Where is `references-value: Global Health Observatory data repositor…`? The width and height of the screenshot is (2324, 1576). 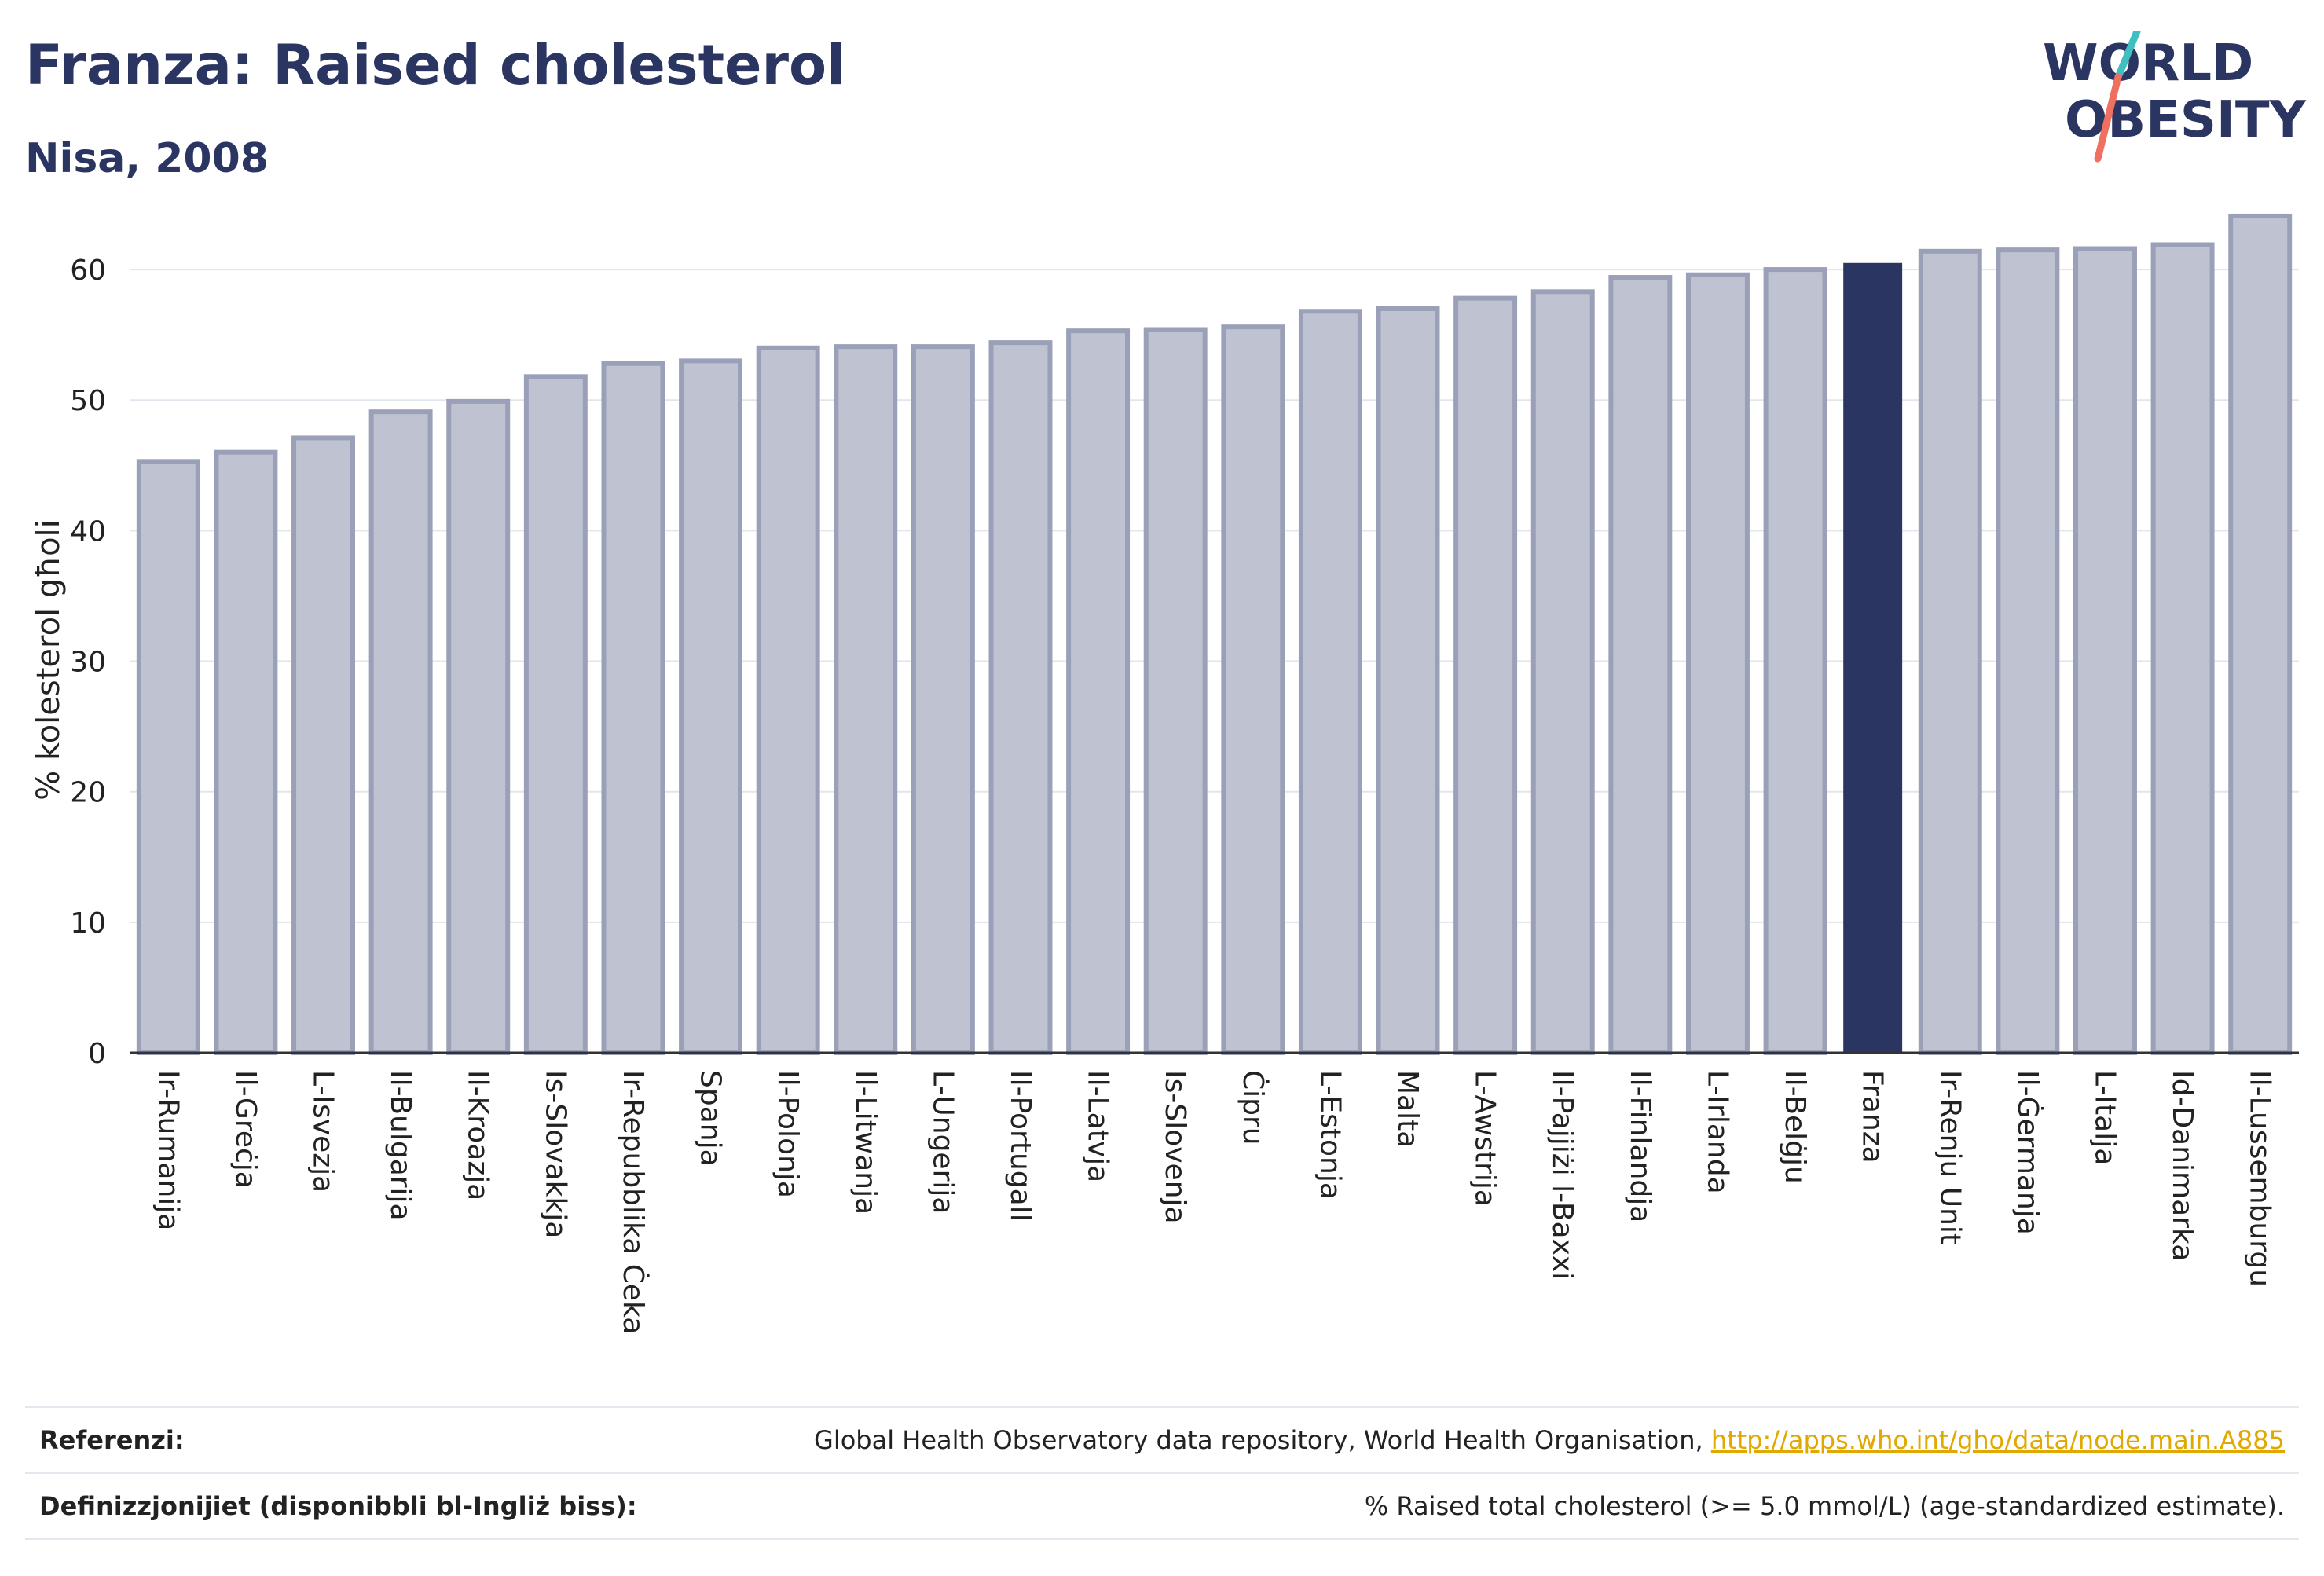 references-value: Global Health Observatory data repositor… is located at coordinates (1549, 1440).